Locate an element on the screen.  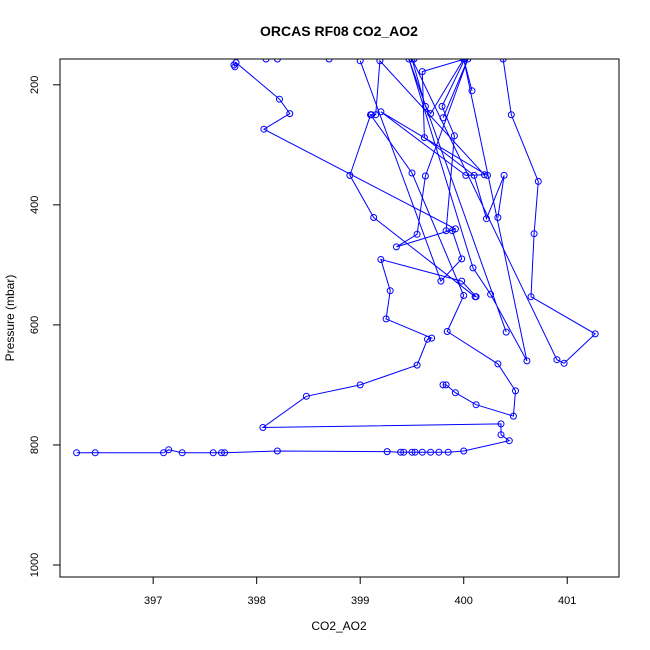
x-tick-label: 398 is located at coordinates (257, 601).